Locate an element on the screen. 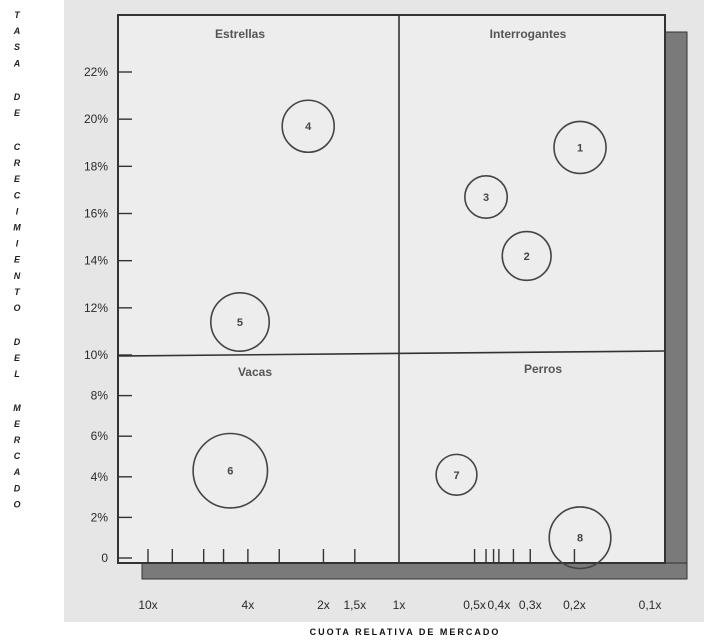 This screenshot has width=704, height=643. bubble-label: 3 is located at coordinates (486, 198).